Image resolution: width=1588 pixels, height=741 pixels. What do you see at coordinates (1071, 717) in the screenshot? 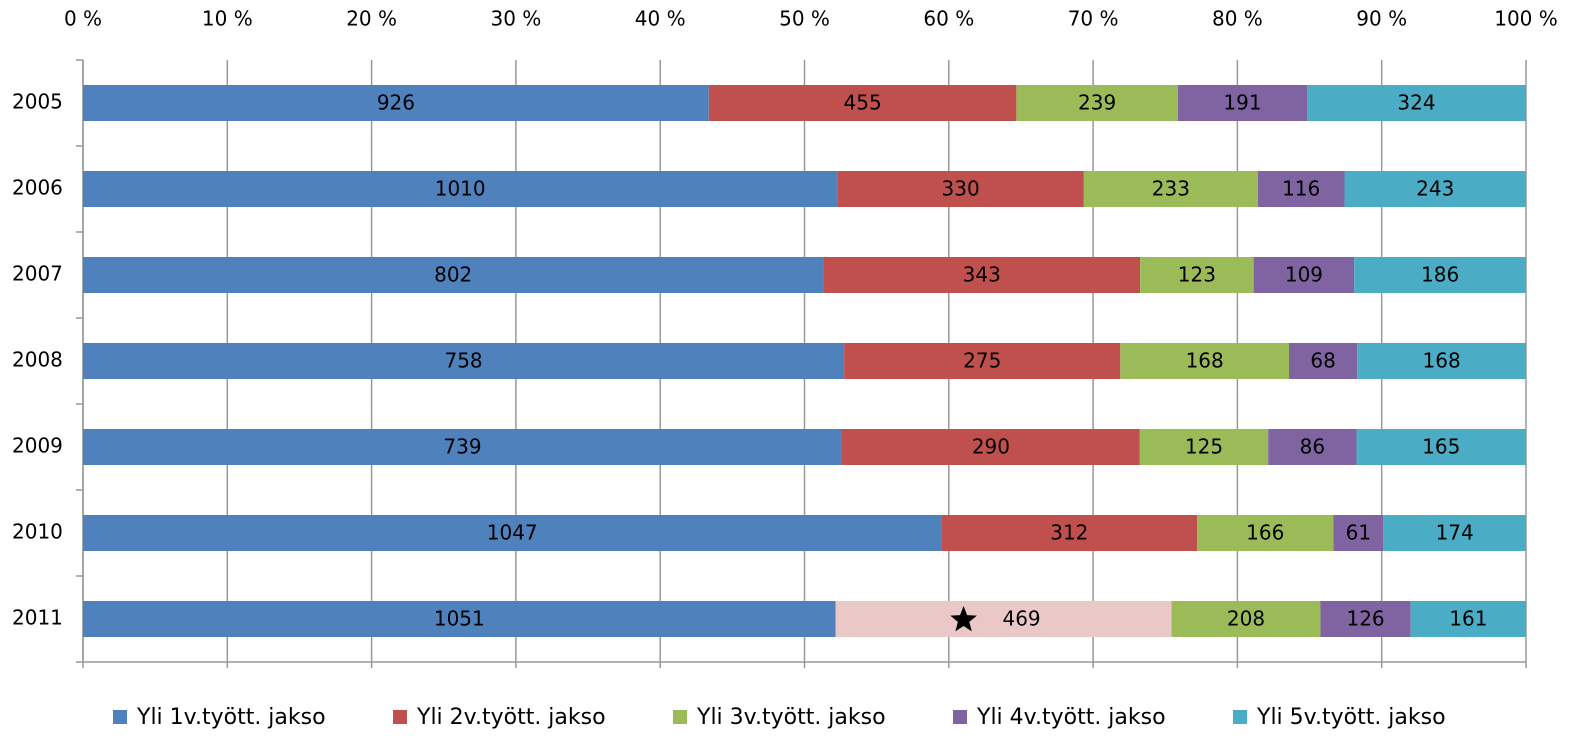
I see `legend-label: Yli 4v.tyött. jakso` at bounding box center [1071, 717].